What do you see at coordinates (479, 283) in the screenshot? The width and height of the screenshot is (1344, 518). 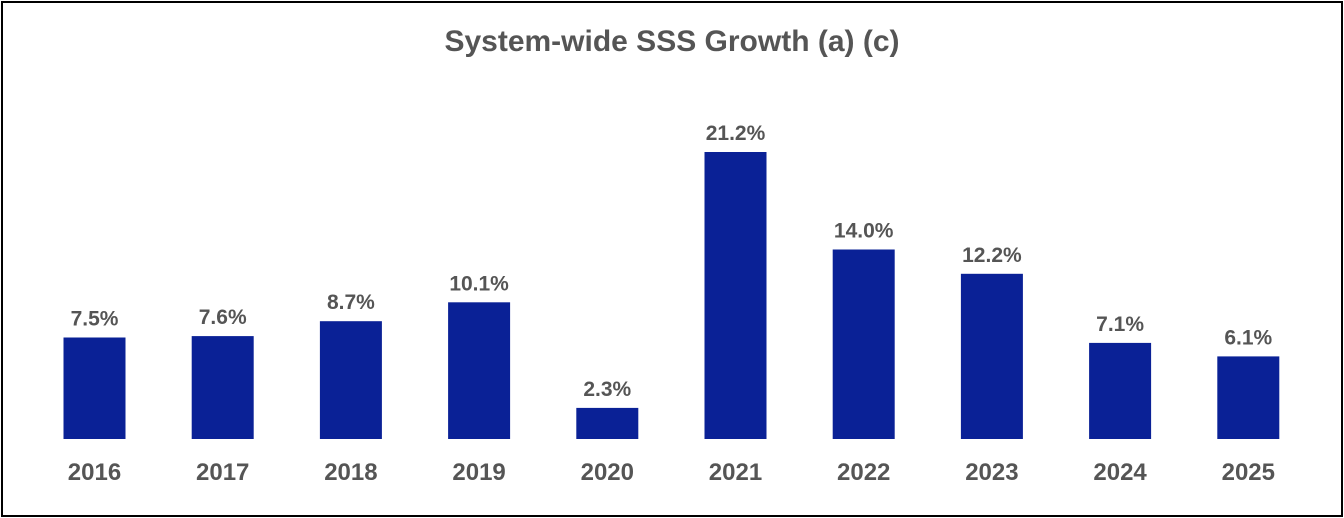 I see `value-label-2019: 10.1%` at bounding box center [479, 283].